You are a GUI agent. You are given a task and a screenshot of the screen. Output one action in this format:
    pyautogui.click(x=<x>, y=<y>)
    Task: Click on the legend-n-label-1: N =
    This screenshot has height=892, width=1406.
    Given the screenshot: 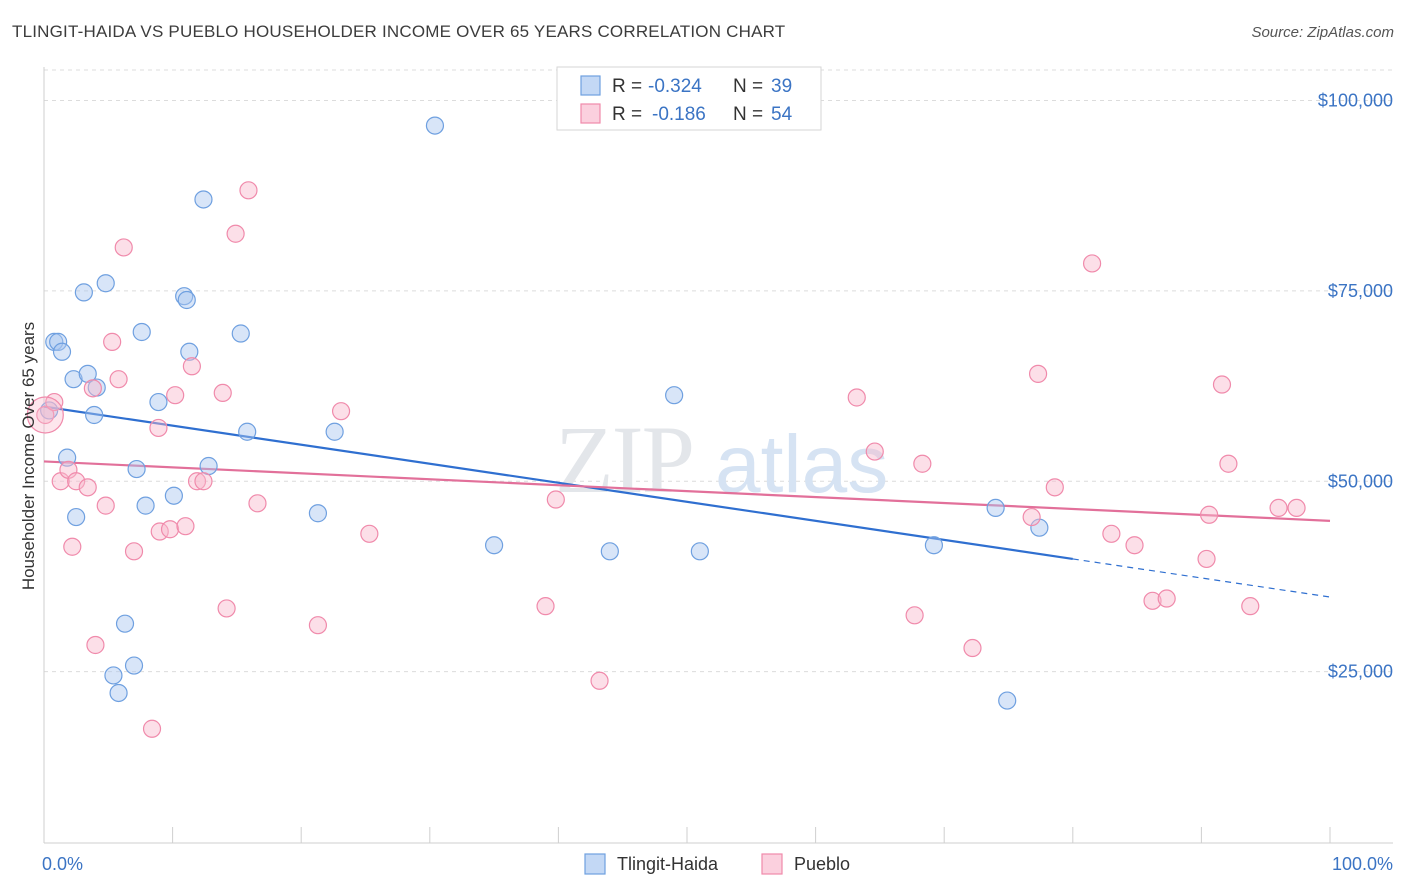 What is the action you would take?
    pyautogui.click(x=748, y=86)
    